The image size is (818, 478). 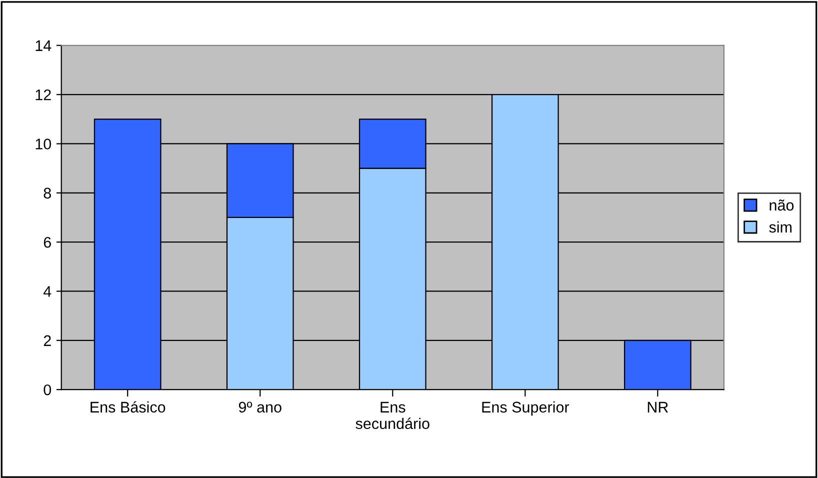 I want to click on y-tick-label: 0, so click(x=48, y=390).